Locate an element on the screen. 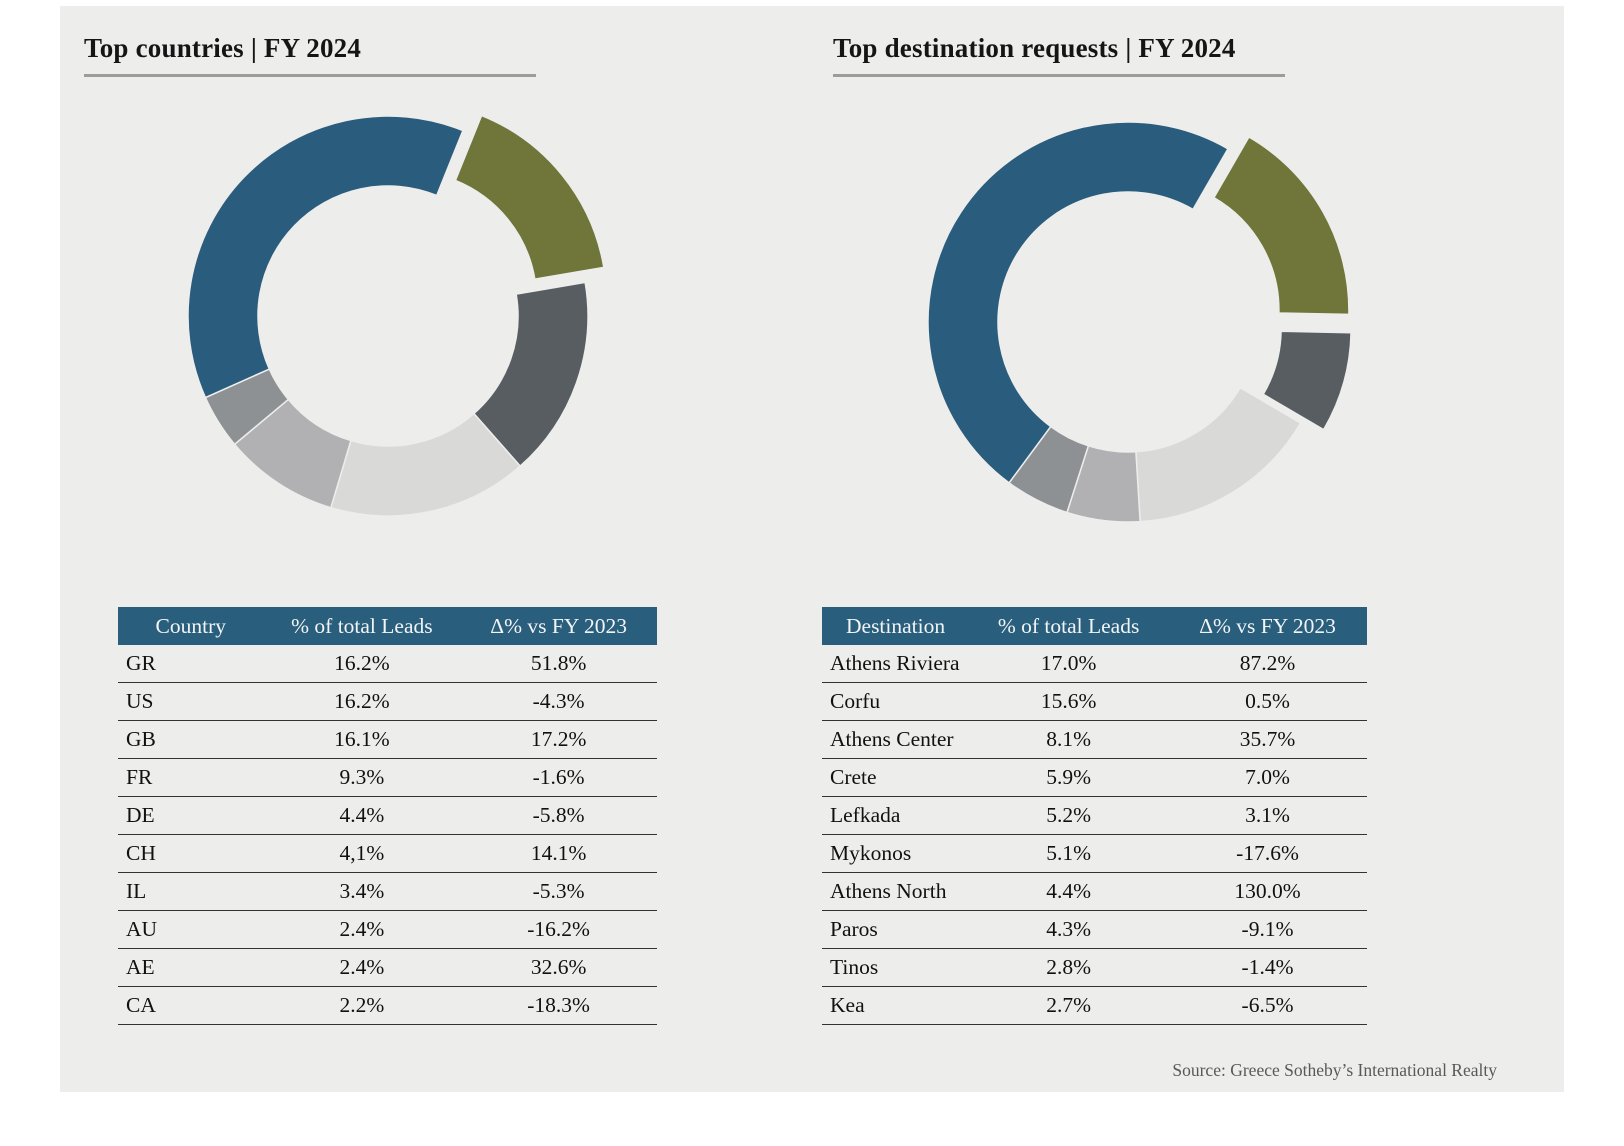 The image size is (1624, 1146). table-row: IL 3.4% -5.3% is located at coordinates (387, 892).